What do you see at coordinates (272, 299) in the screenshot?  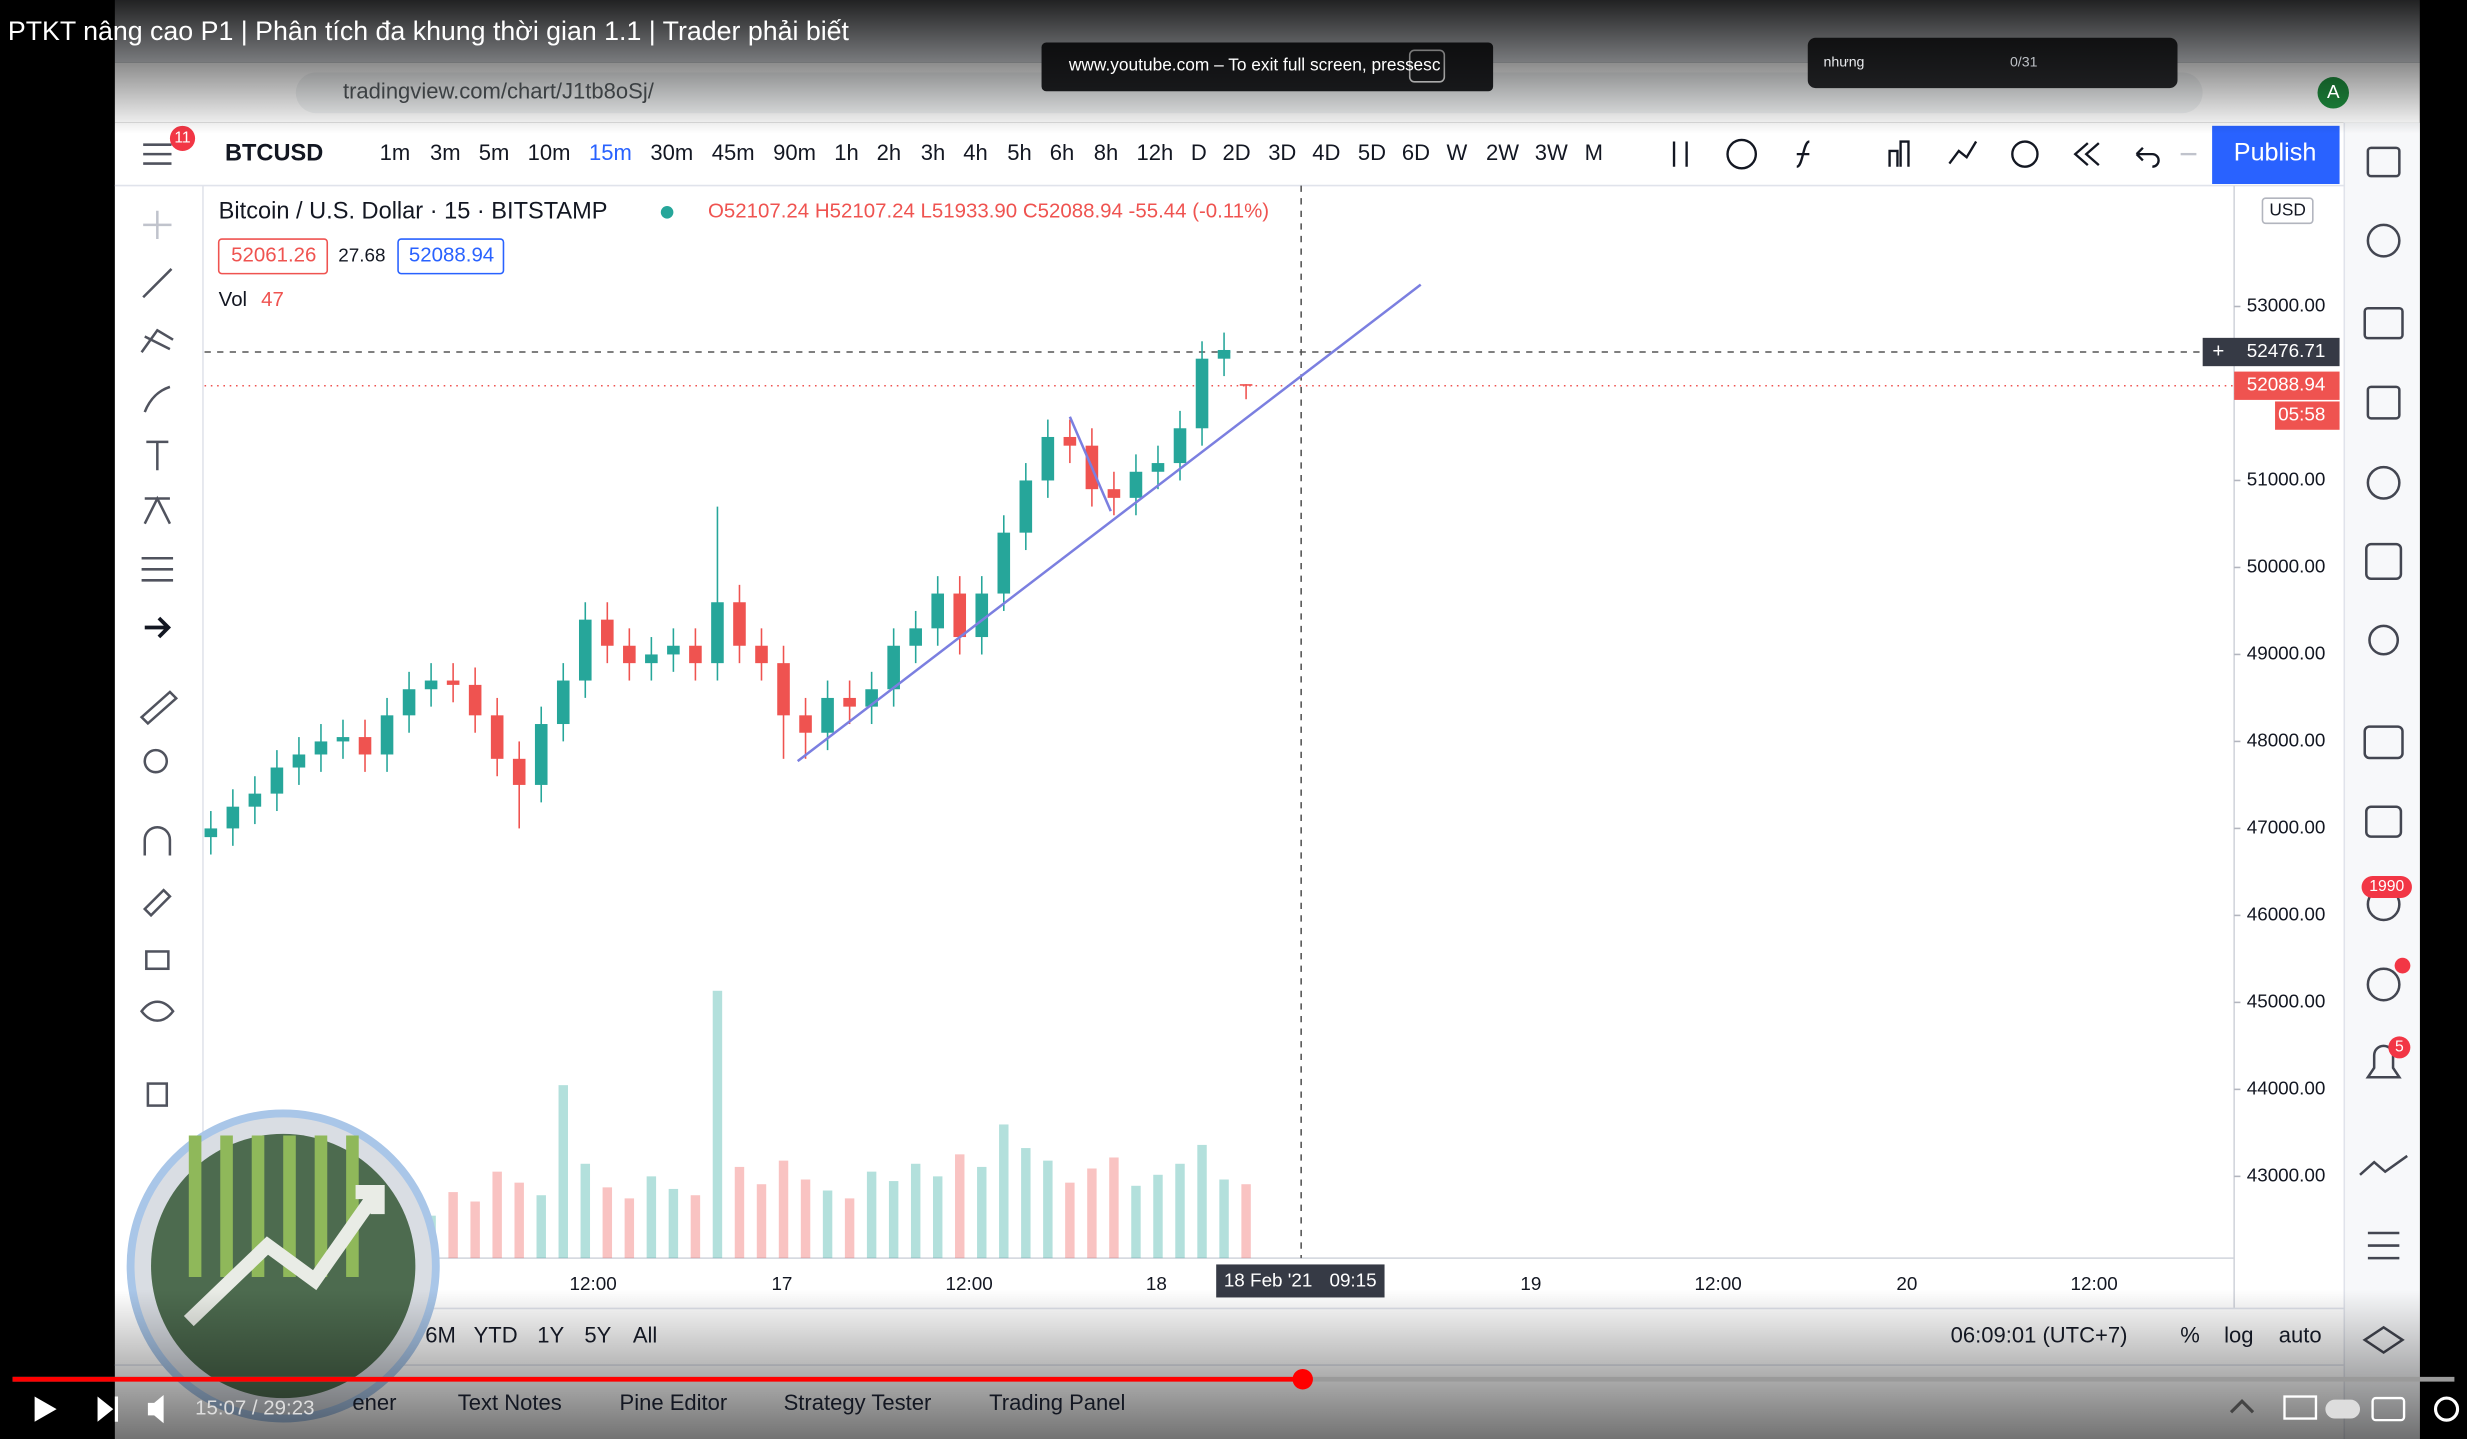 I see `volume-value: 47` at bounding box center [272, 299].